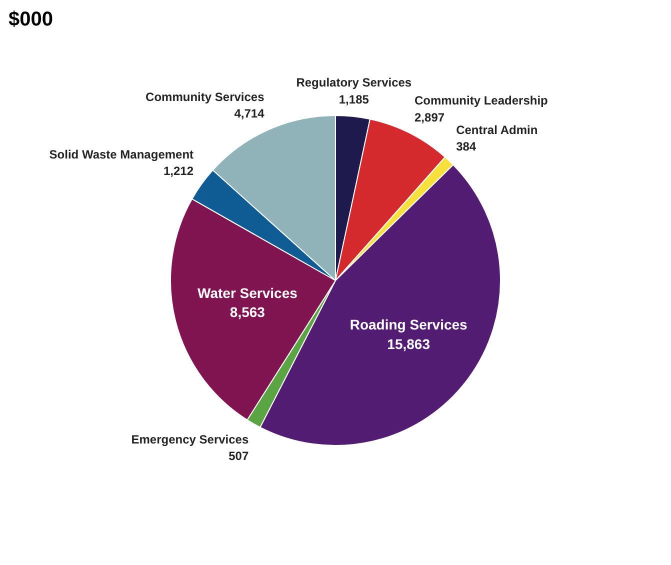 Image resolution: width=671 pixels, height=565 pixels. Describe the element at coordinates (497, 129) in the screenshot. I see `slice-label: Central Admin` at that location.